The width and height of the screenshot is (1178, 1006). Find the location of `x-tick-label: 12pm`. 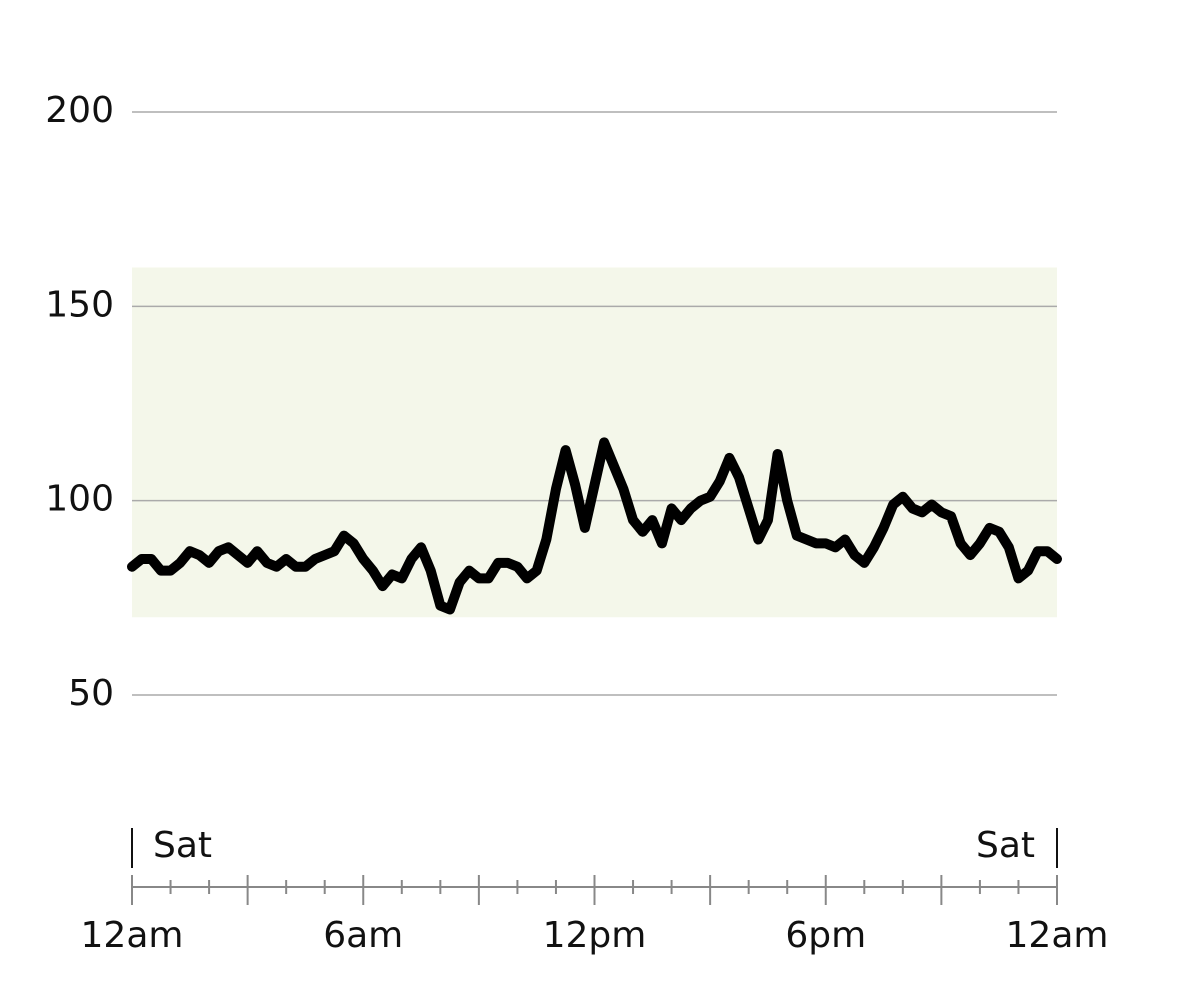

x-tick-label: 12pm is located at coordinates (595, 935).